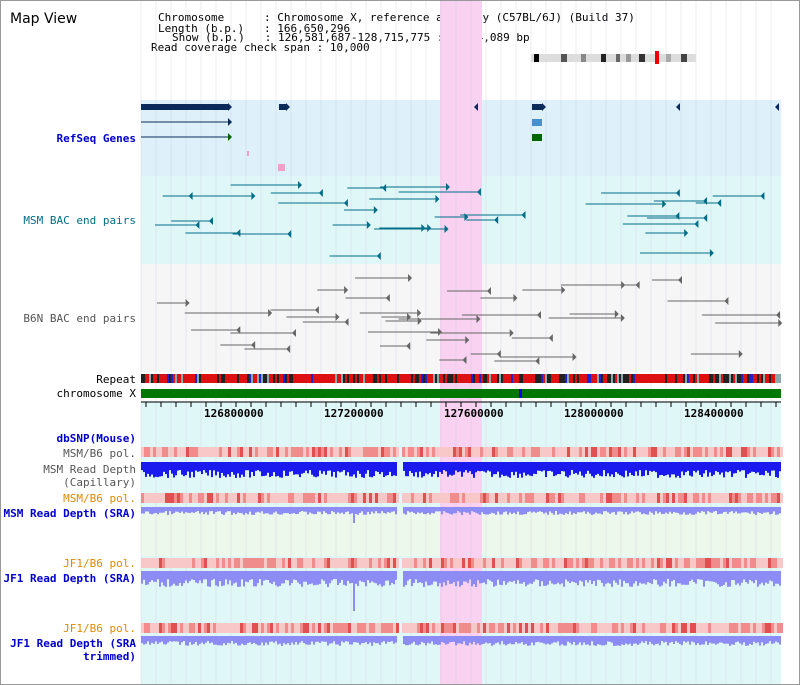 The image size is (800, 685). Describe the element at coordinates (99, 453) in the screenshot. I see `track-label-msm-b6-pol-1: MSM/B6 pol.` at that location.